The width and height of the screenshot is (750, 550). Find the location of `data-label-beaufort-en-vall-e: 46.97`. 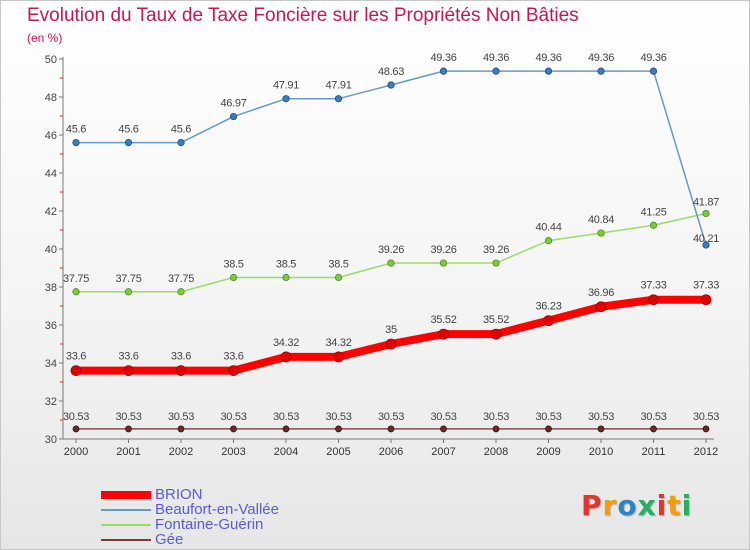

data-label-beaufort-en-vall-e: 46.97 is located at coordinates (233, 104).